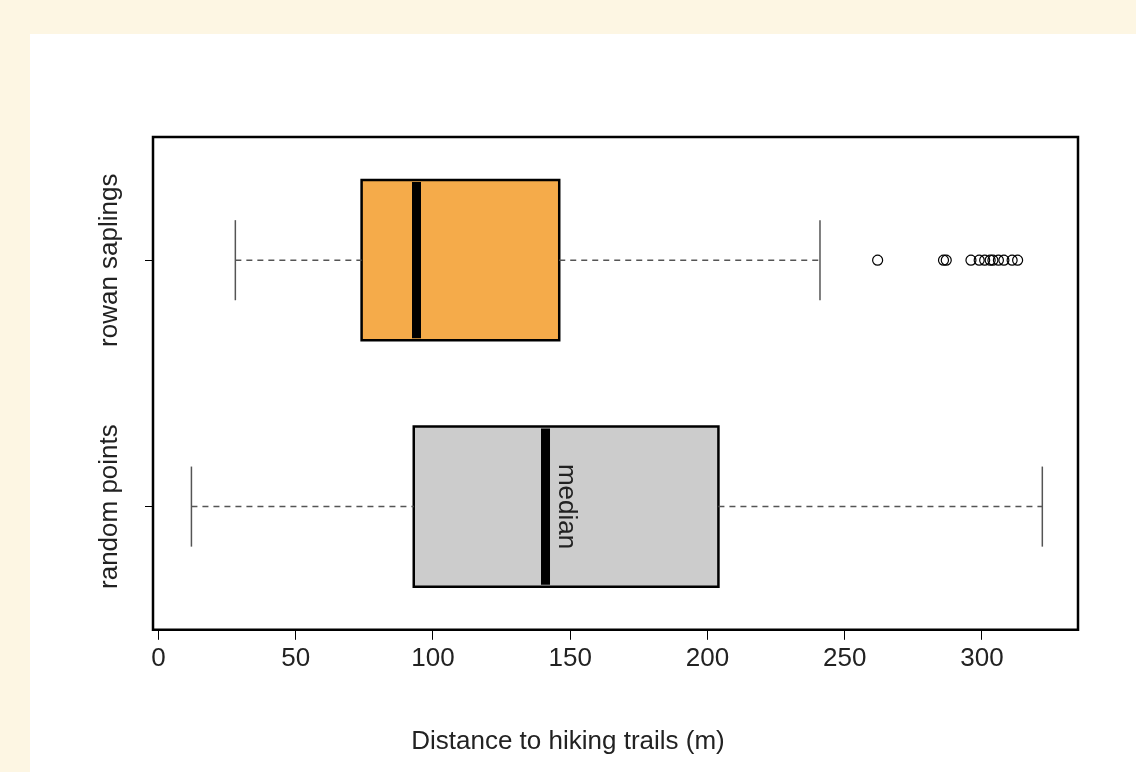 This screenshot has height=772, width=1136. I want to click on x-tick-label: 100, so click(433, 656).